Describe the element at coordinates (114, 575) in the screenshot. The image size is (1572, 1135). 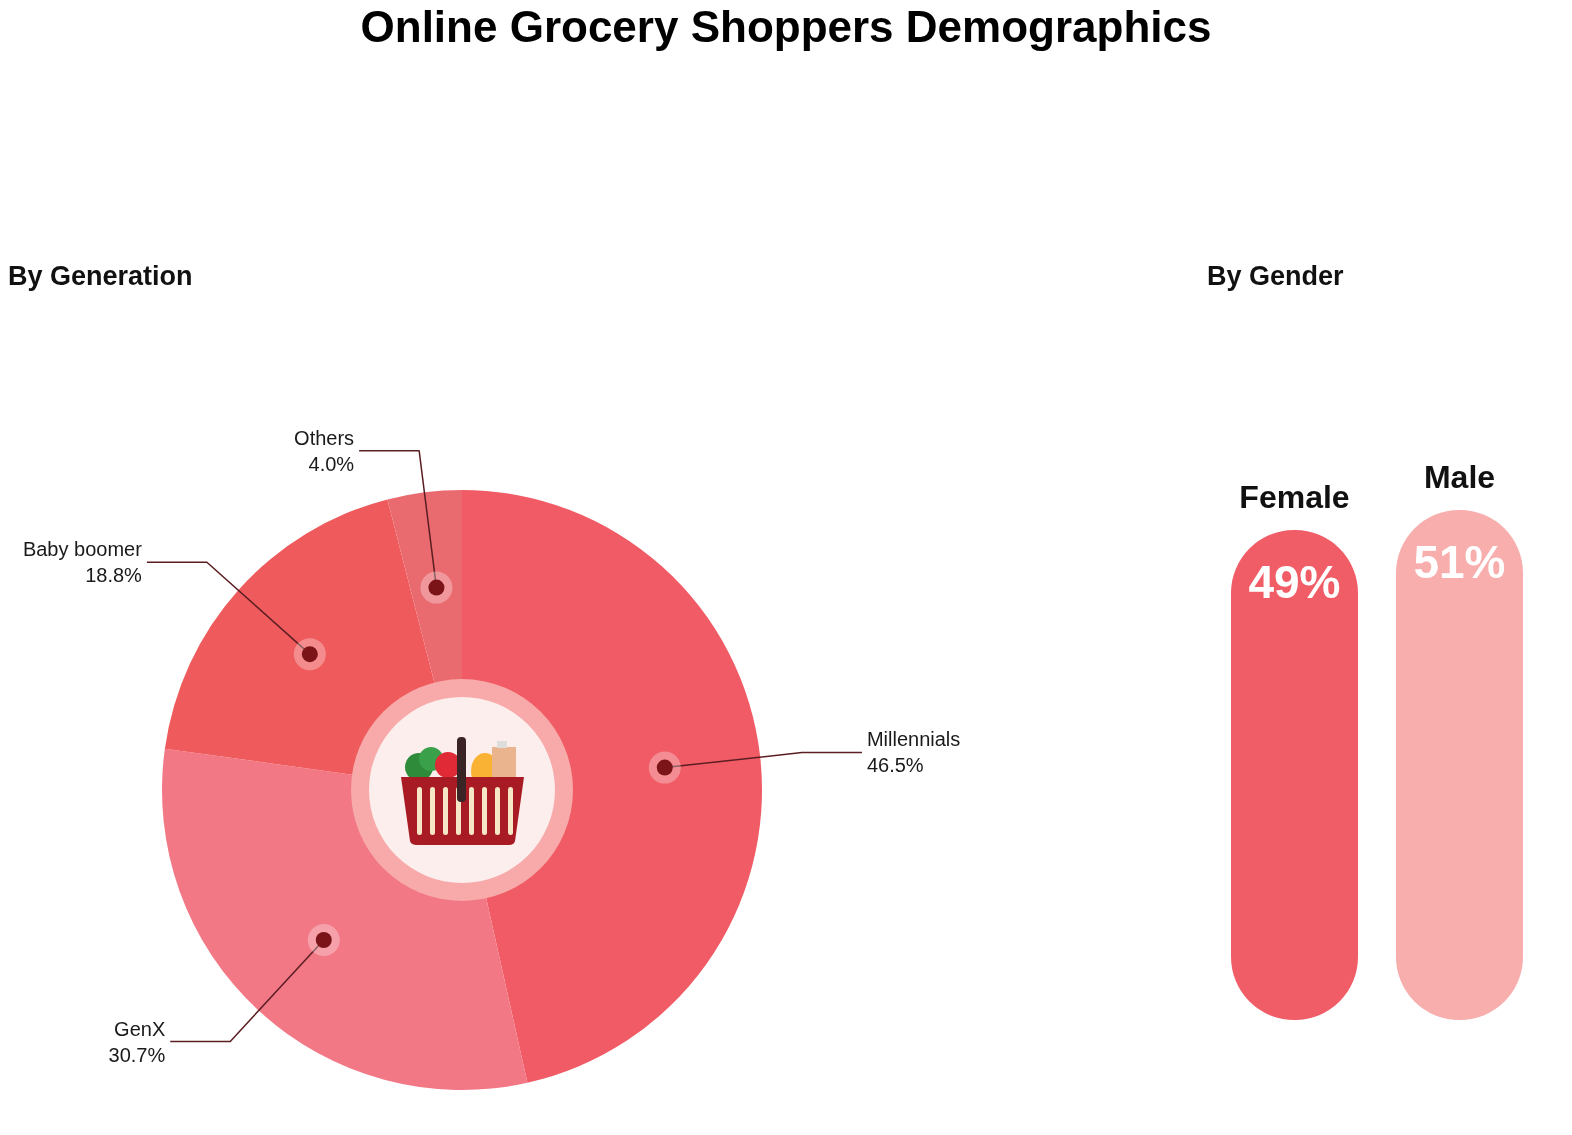
I see `data-label: 18.8%` at that location.